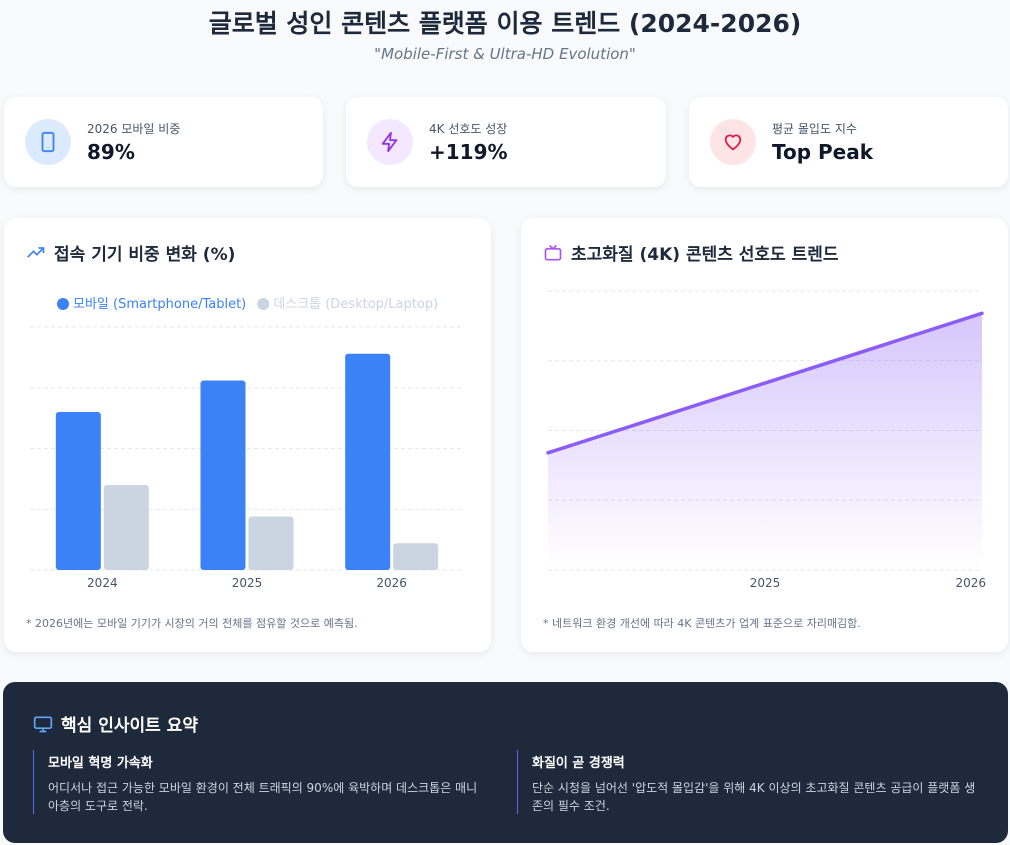  I want to click on page-title: 글로벌 성인 콘텐츠 플랫폼 이용 트렌드 (2024-2026), so click(505, 23).